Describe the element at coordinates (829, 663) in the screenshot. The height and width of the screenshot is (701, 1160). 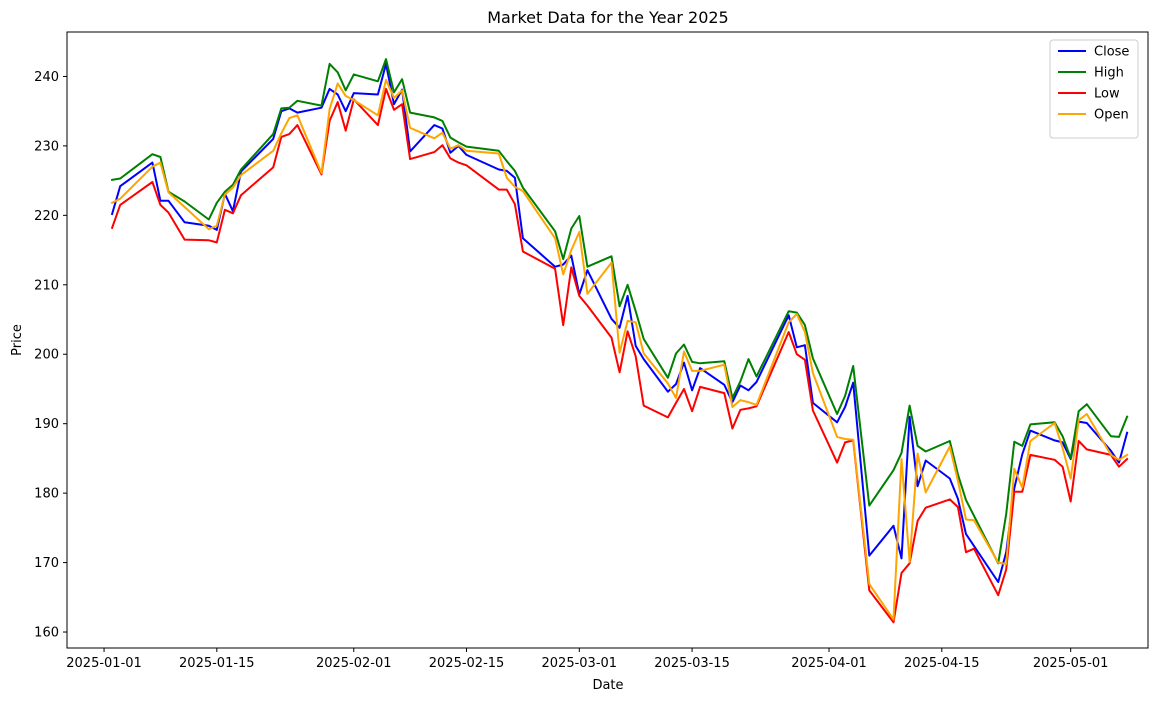
I see `x-tick-label: 2025-04-01` at that location.